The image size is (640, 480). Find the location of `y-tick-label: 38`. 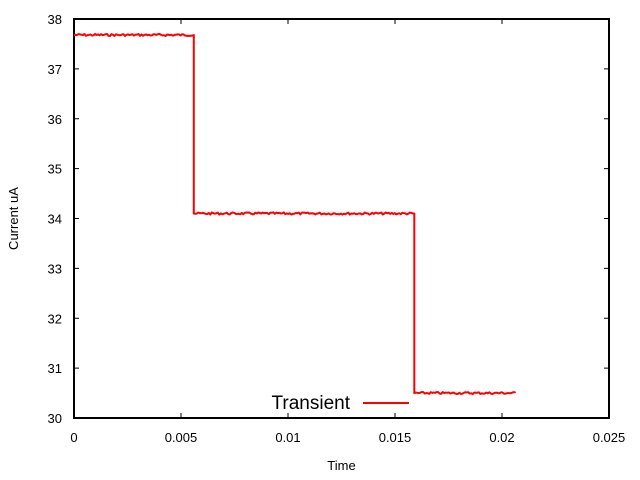

y-tick-label: 38 is located at coordinates (55, 19).